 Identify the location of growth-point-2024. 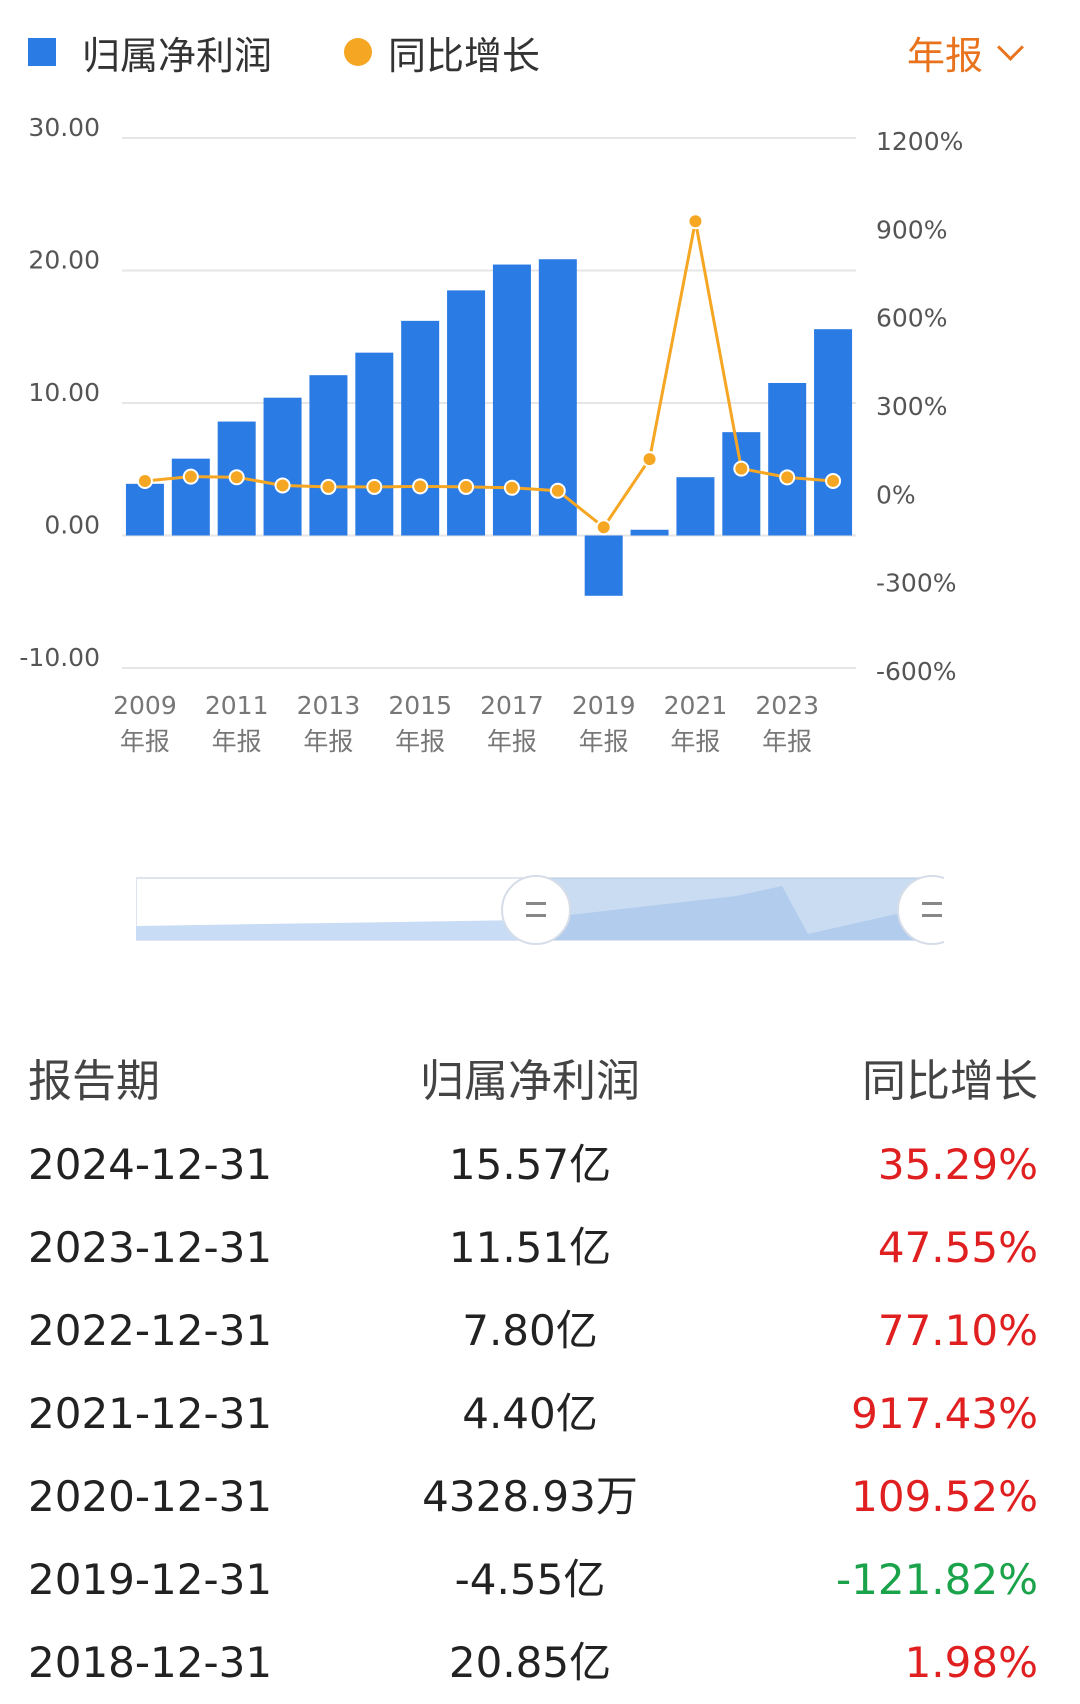
(833, 480).